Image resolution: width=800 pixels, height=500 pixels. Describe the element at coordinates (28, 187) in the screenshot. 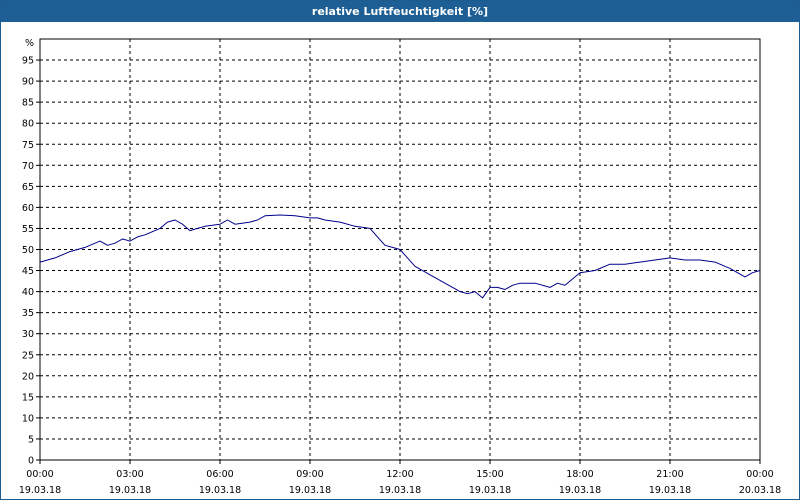

I see `y-tick-label: 65` at that location.